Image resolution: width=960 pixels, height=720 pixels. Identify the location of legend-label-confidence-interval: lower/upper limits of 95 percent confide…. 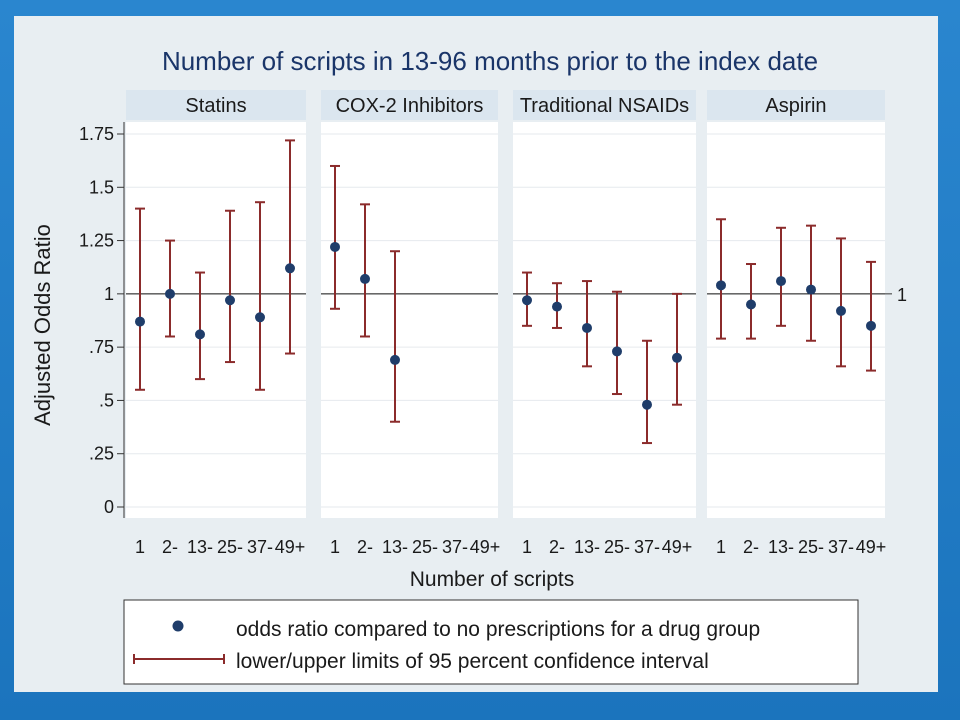
(472, 661).